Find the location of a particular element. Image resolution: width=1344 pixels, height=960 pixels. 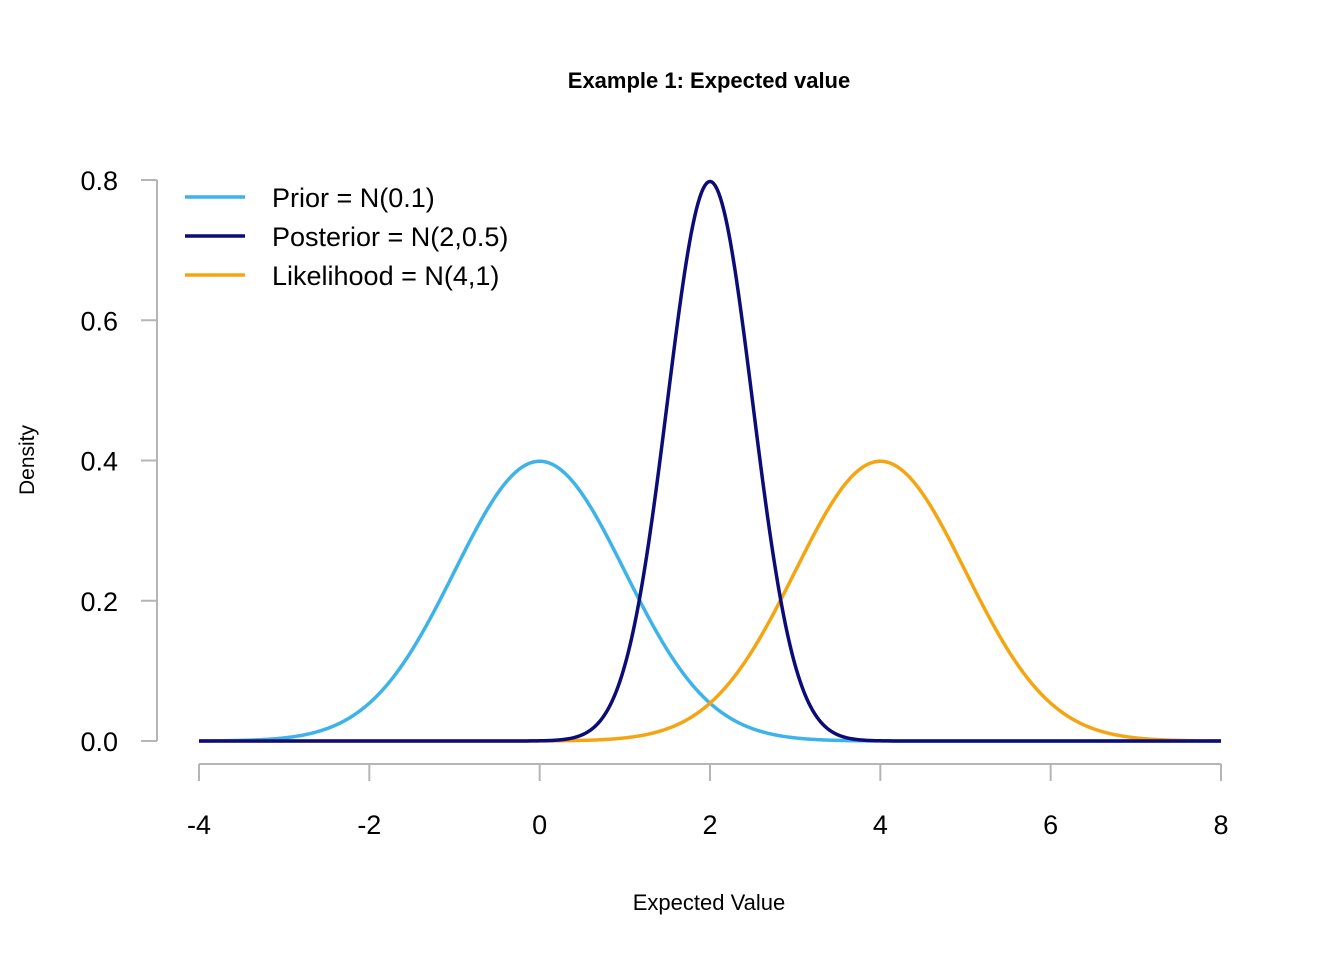

y-tick-label: 0.2 is located at coordinates (99, 602).